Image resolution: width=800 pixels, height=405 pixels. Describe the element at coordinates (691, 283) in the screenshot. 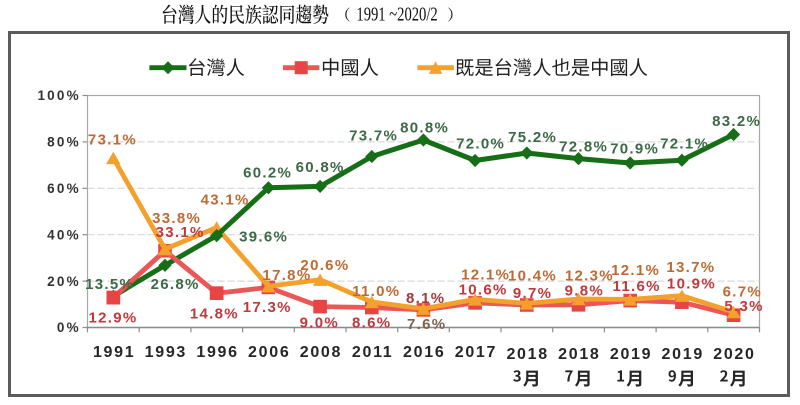

I see `svg-text: 10.9%` at that location.